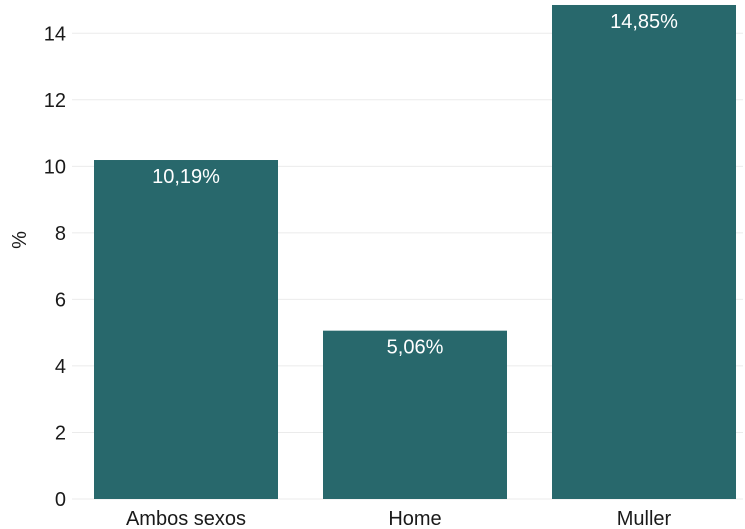 The image size is (745, 529). Describe the element at coordinates (55, 101) in the screenshot. I see `y-tick-label: 12` at that location.